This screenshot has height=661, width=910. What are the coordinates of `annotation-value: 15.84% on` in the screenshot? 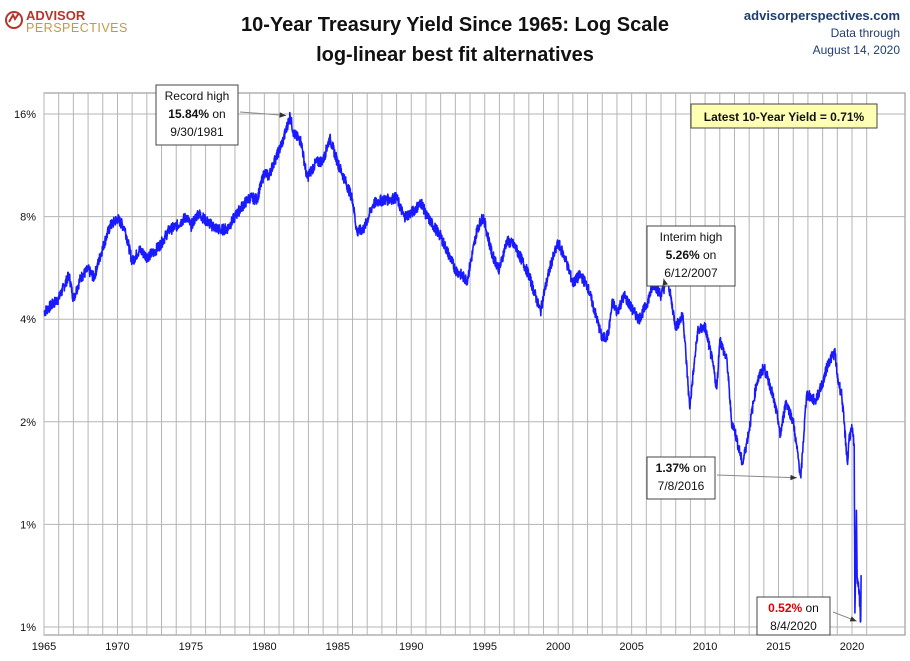 It's located at (196, 114).